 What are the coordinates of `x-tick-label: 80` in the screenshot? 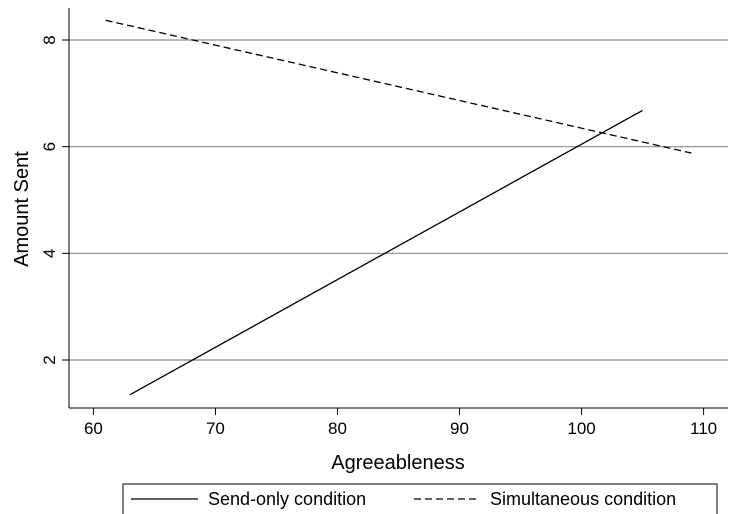 It's located at (337, 428).